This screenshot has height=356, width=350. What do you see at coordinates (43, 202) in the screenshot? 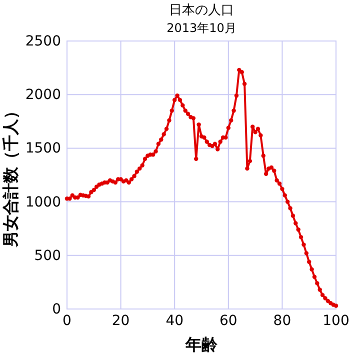
I see `y-tick-label: 1000` at bounding box center [43, 202].